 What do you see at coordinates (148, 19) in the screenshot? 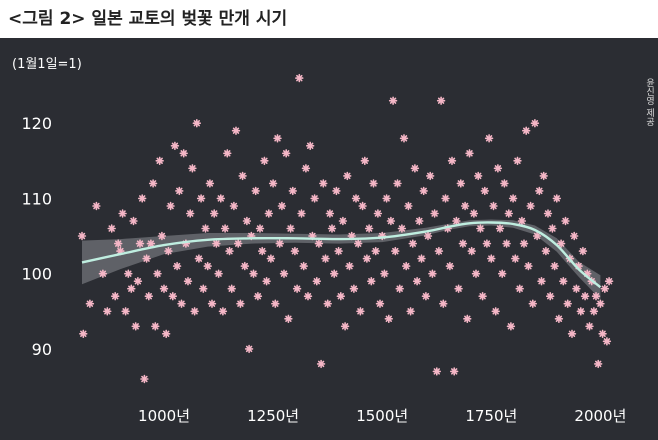
I see `chart-title: <그림 2> 일본 교토의 벚꽃 만개 시기` at bounding box center [148, 19].